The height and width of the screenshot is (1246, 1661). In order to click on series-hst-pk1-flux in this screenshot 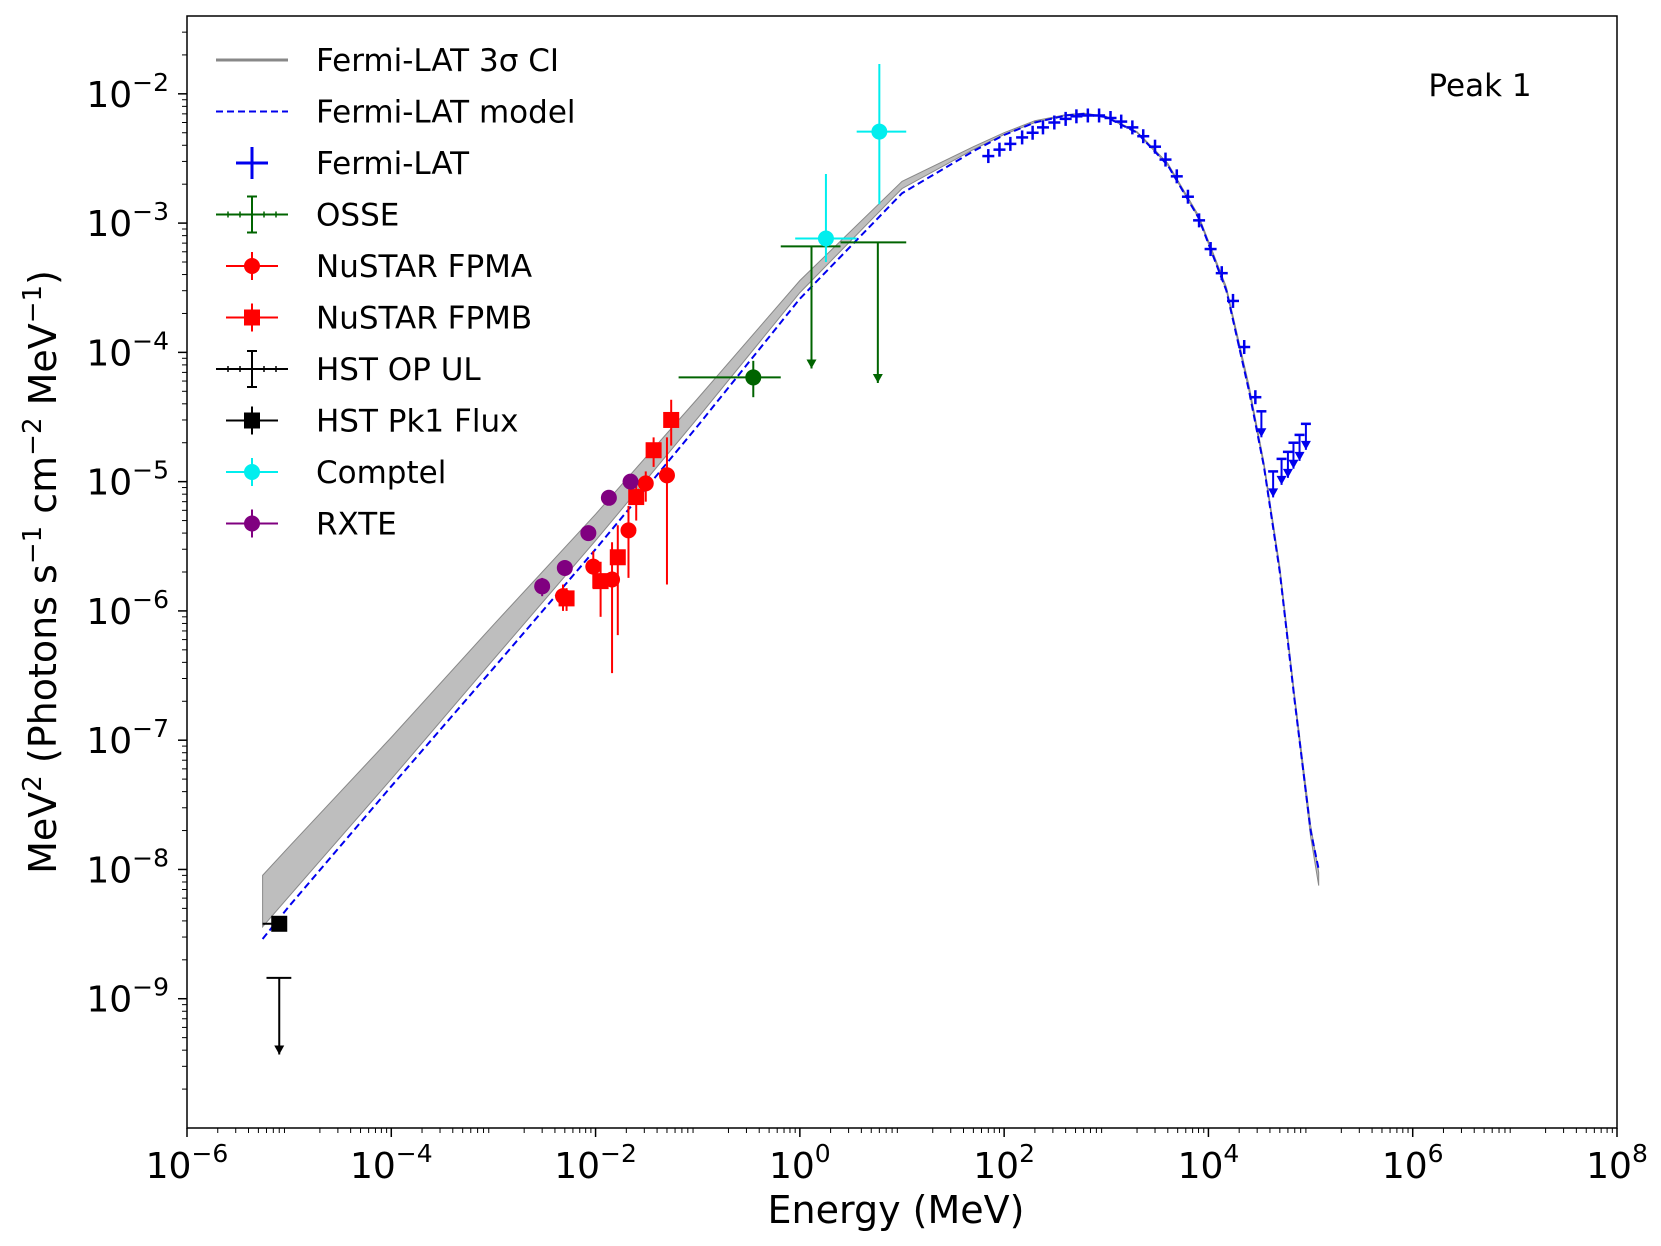, I will do `click(275, 923)`.